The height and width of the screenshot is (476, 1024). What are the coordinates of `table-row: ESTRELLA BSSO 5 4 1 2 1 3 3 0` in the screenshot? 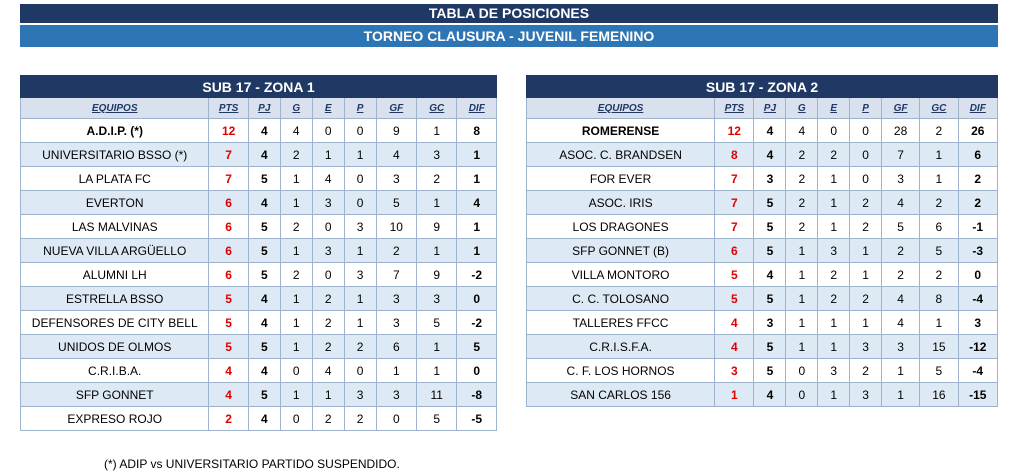 It's located at (258, 298).